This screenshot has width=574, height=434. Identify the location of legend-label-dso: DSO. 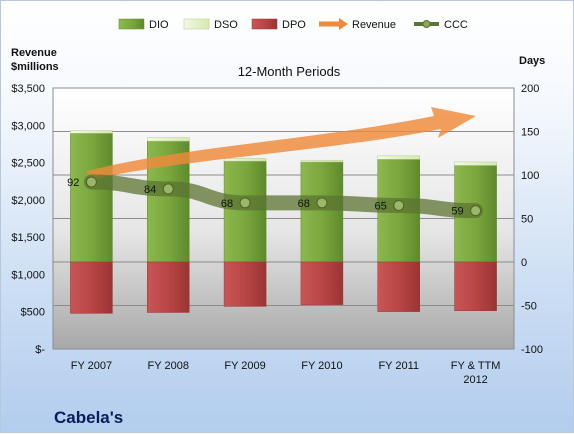
(226, 25).